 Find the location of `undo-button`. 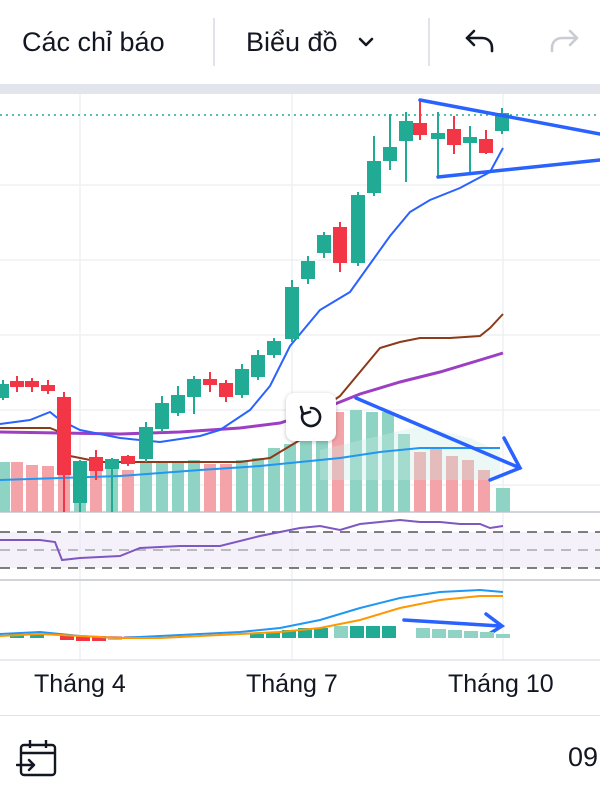

undo-button is located at coordinates (479, 42).